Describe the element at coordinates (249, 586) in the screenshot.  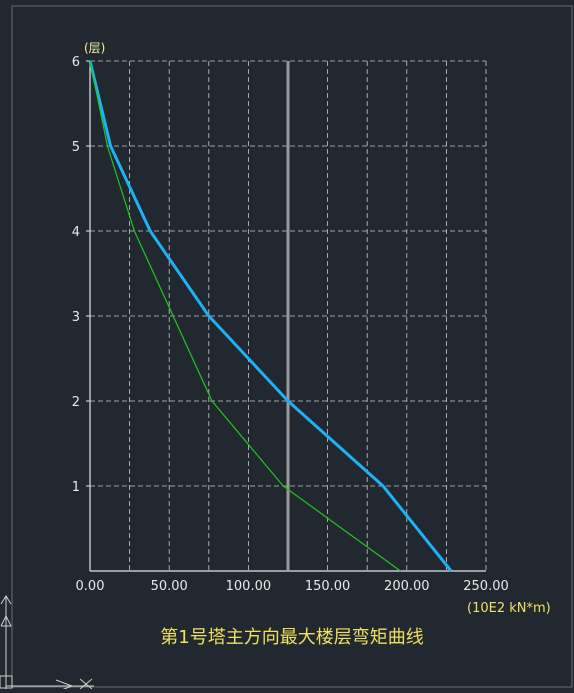
I see `x-tick-label: 100.00` at that location.